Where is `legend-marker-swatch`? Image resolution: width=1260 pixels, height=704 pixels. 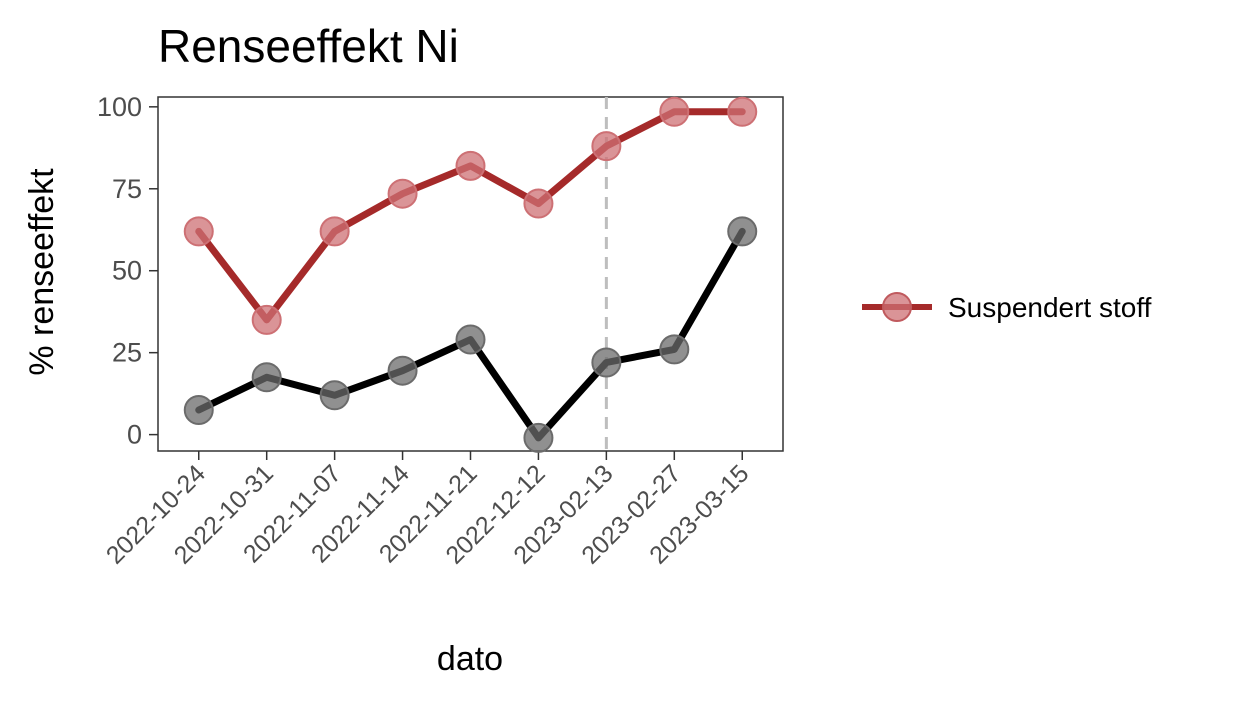
legend-marker-swatch is located at coordinates (897, 307).